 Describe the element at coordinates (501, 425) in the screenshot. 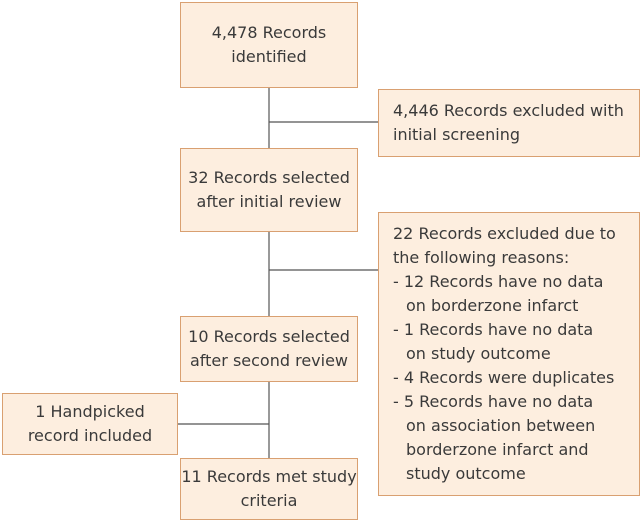

I see `box-text: on association between` at that location.